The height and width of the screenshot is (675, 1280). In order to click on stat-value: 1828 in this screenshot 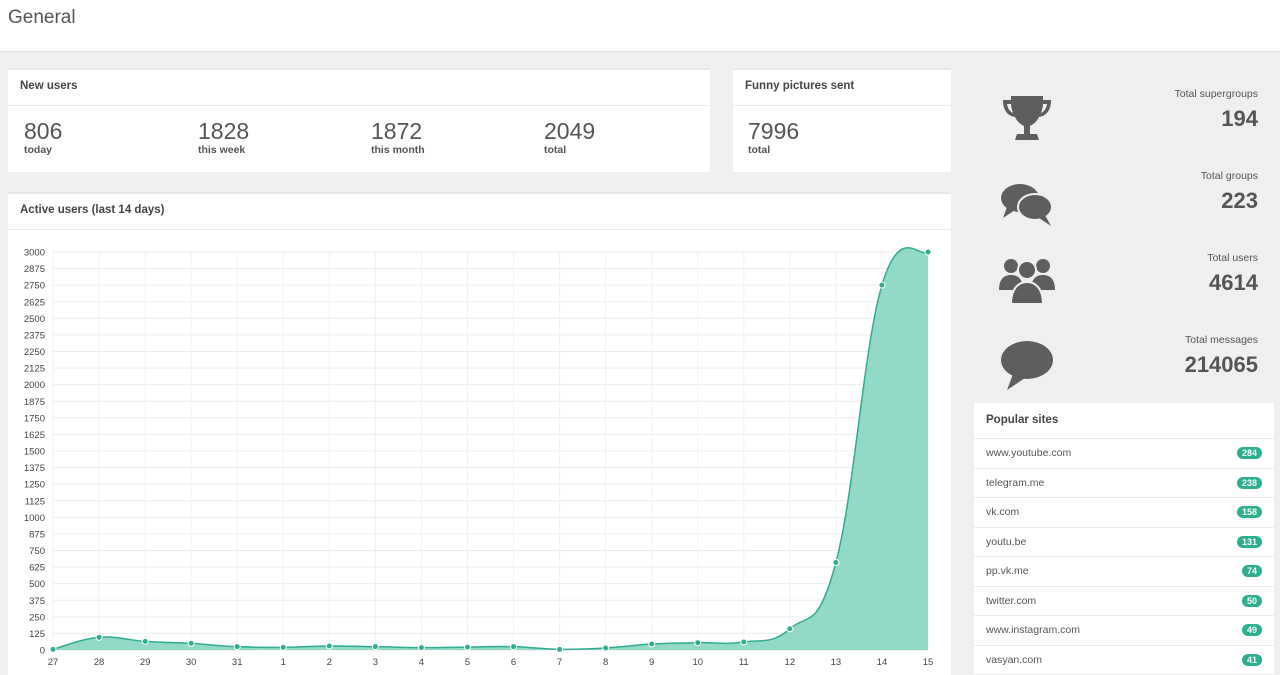, I will do `click(224, 131)`.